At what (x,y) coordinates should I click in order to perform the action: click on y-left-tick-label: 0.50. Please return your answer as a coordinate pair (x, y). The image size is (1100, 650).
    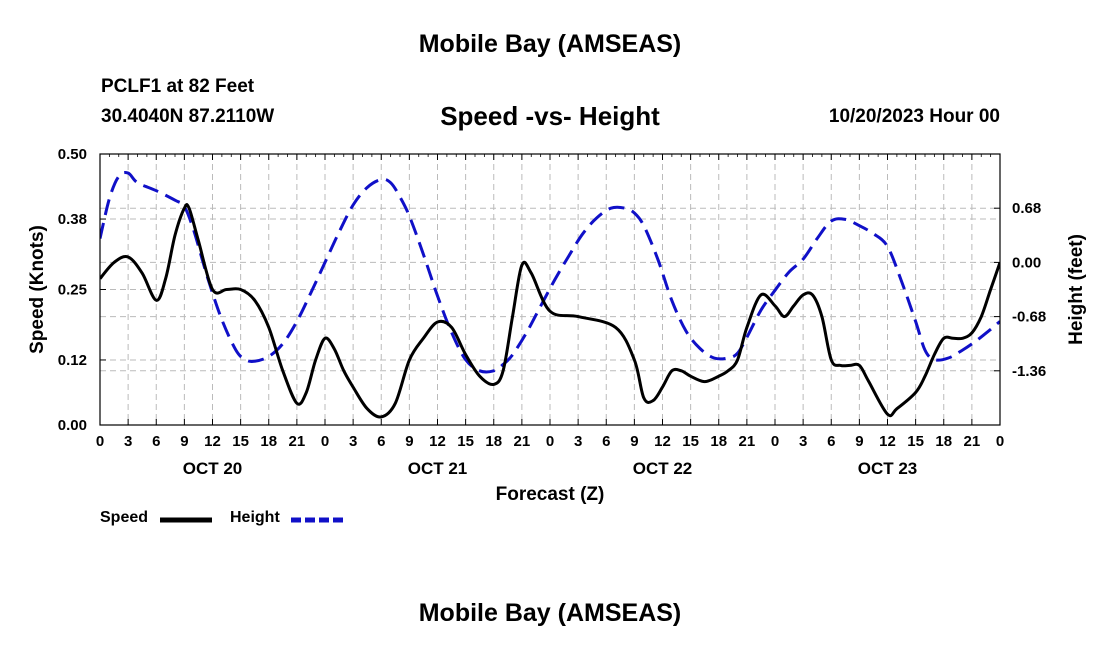
    Looking at the image, I should click on (72, 154).